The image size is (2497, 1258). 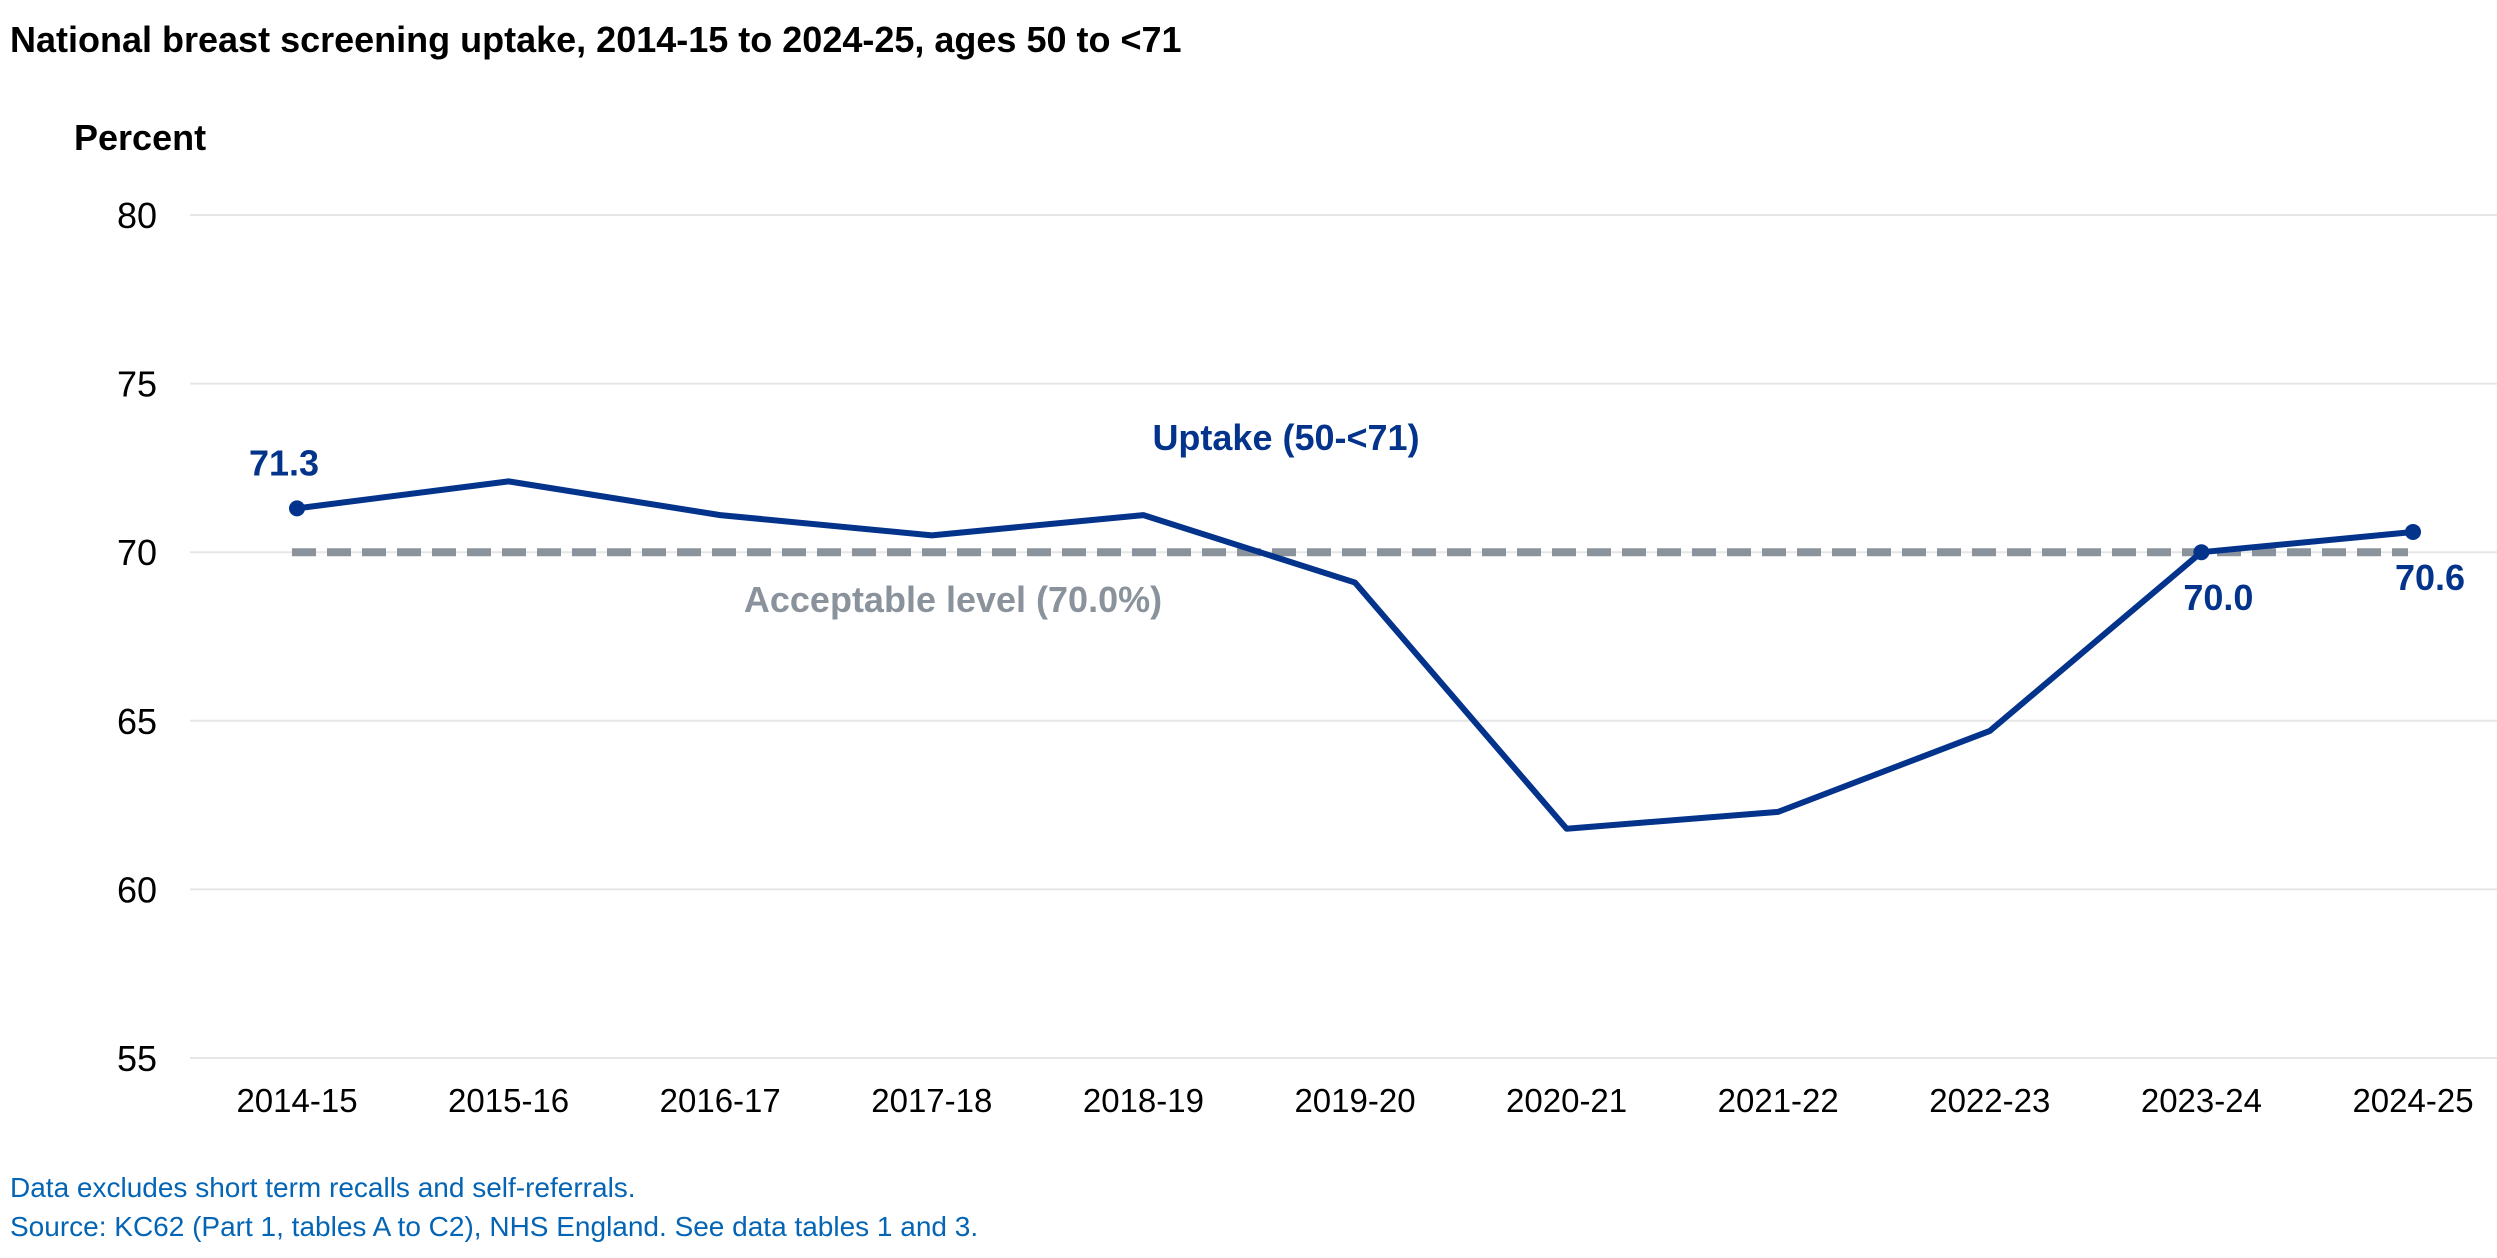 I want to click on x-tick-label: 2021-22, so click(x=1778, y=1100).